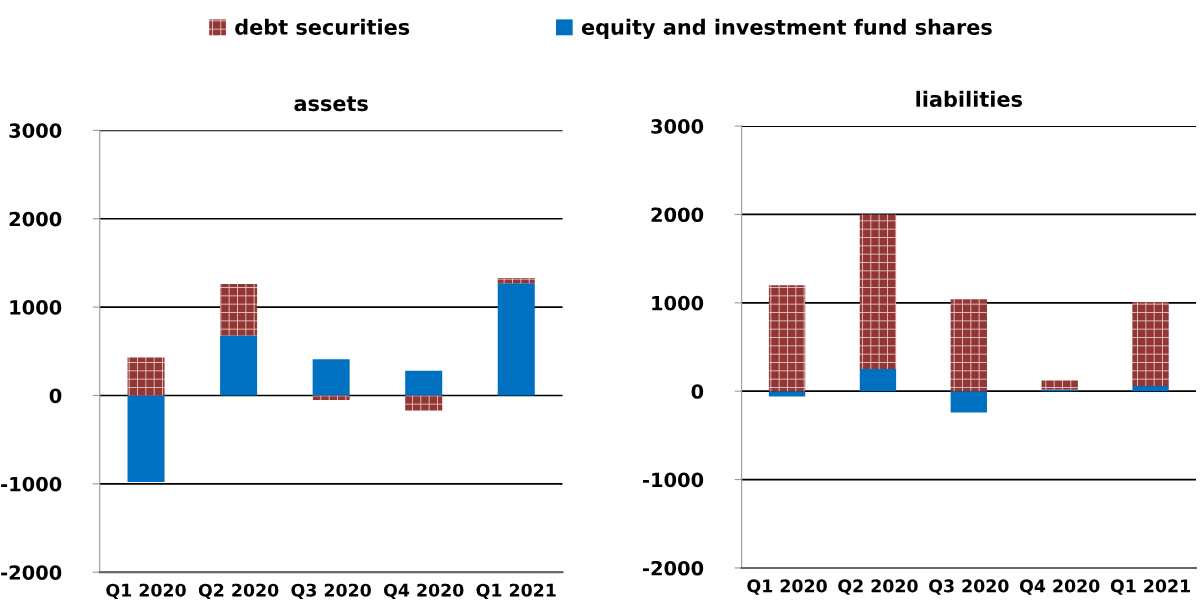 This screenshot has height=612, width=1202. Describe the element at coordinates (969, 98) in the screenshot. I see `chart-title: liabilities` at that location.